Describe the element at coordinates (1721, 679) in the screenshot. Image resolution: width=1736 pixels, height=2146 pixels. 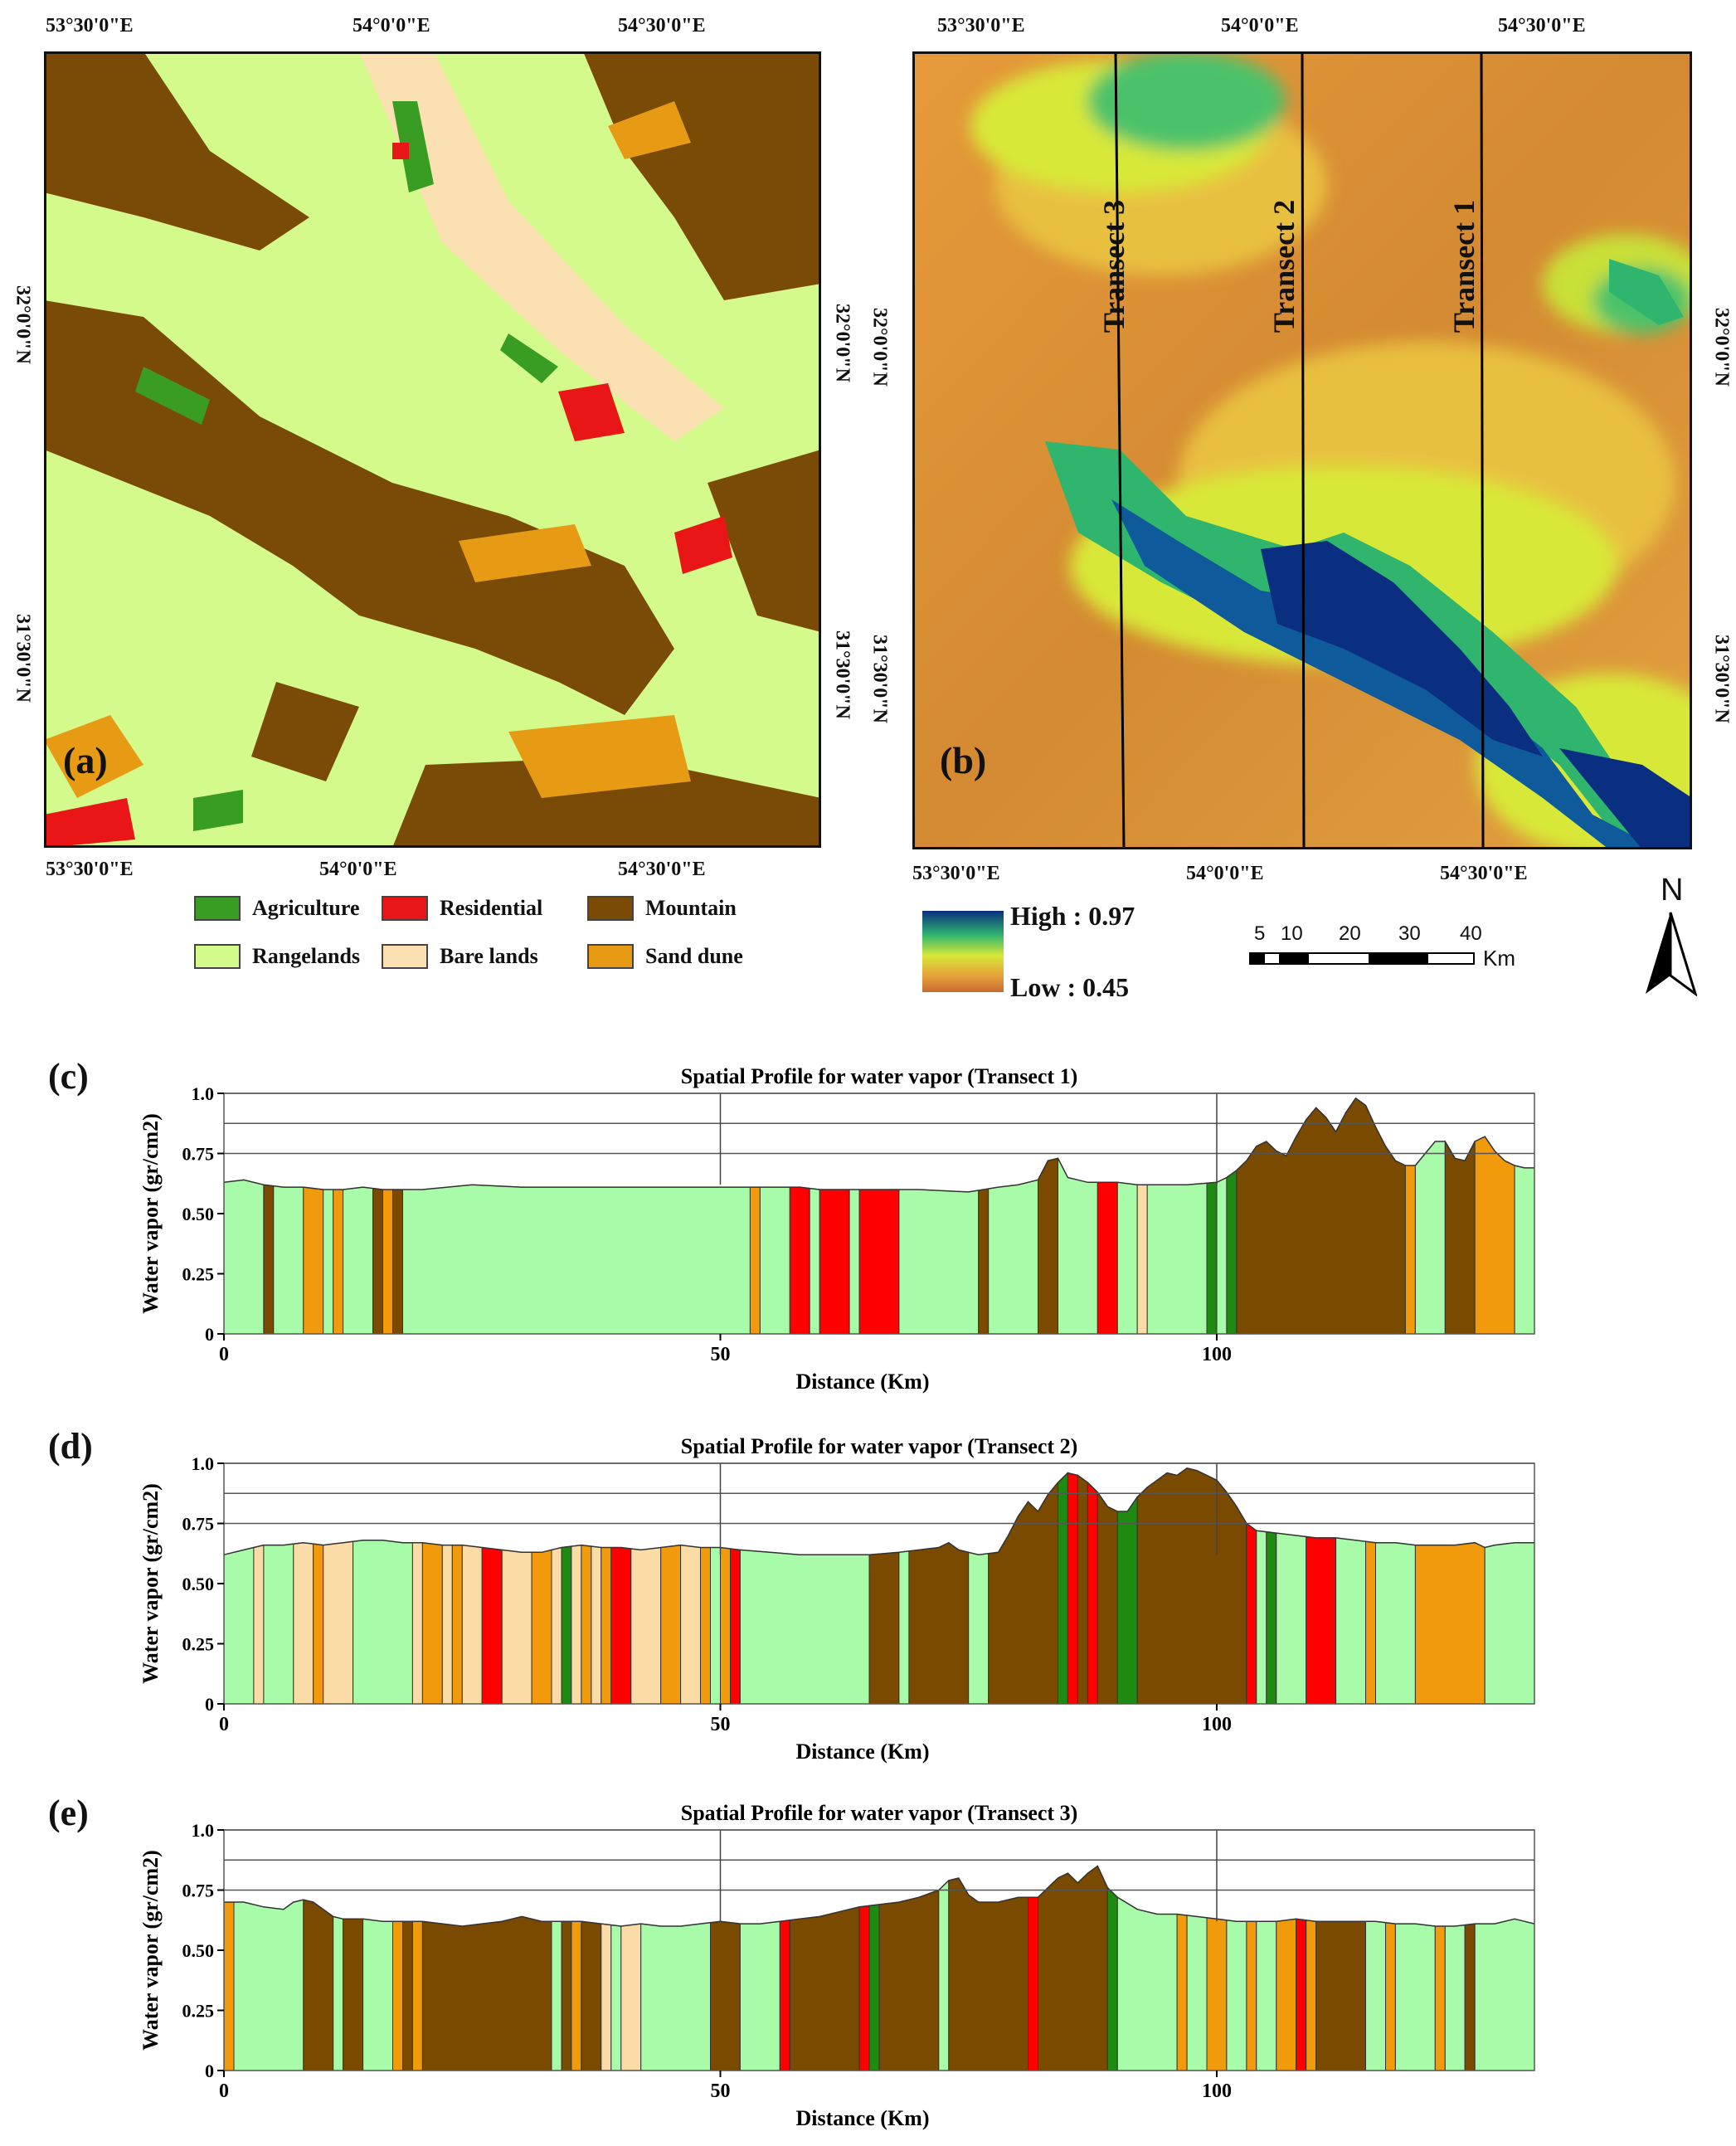
I see `map-b-right-lat-tick-2: 31°30'0"N` at that location.